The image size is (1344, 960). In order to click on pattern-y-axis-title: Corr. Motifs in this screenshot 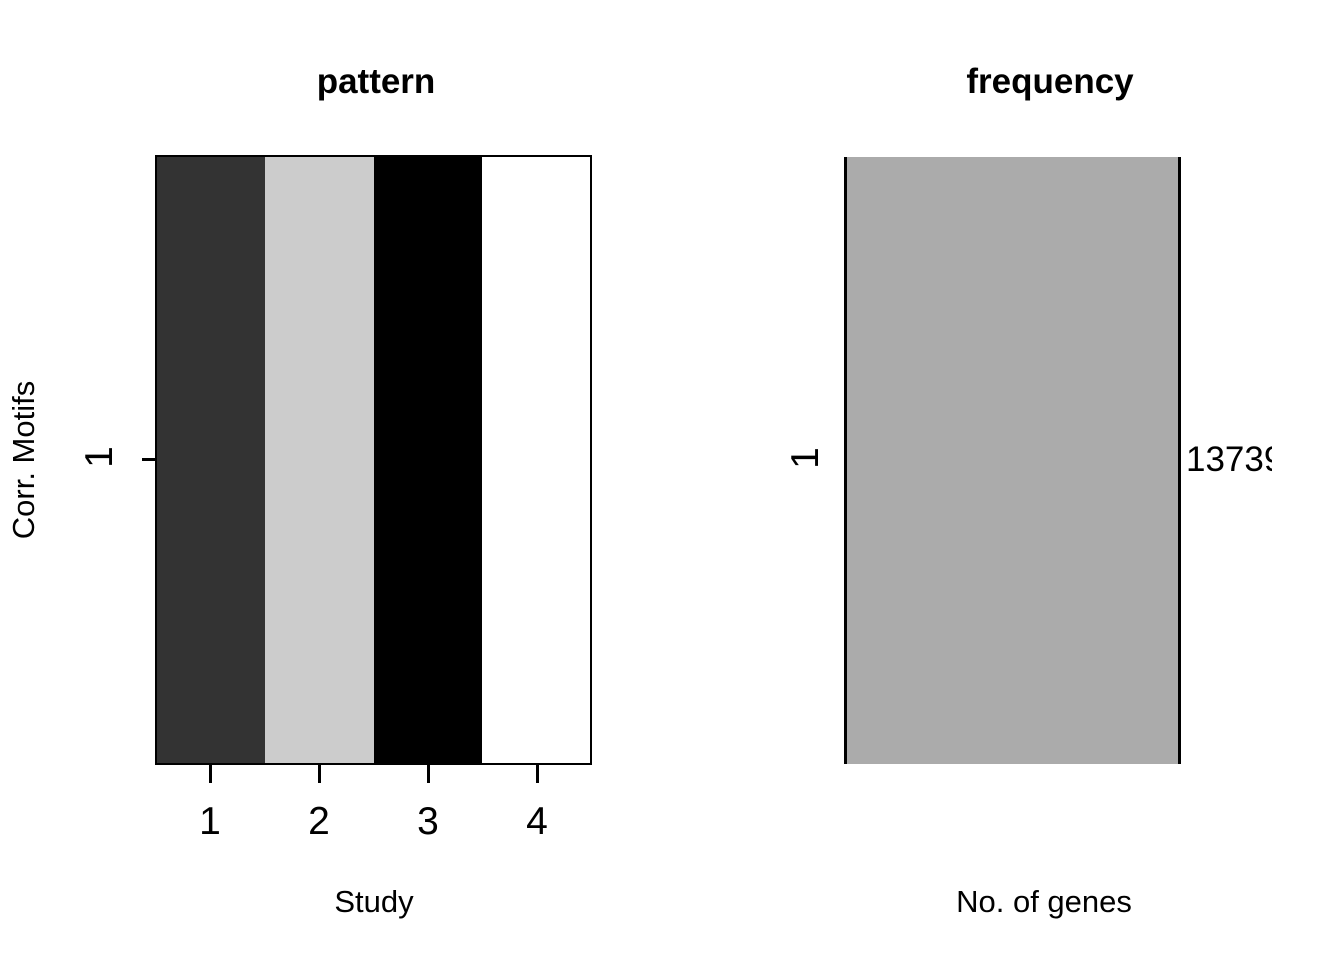, I will do `click(23, 460)`.